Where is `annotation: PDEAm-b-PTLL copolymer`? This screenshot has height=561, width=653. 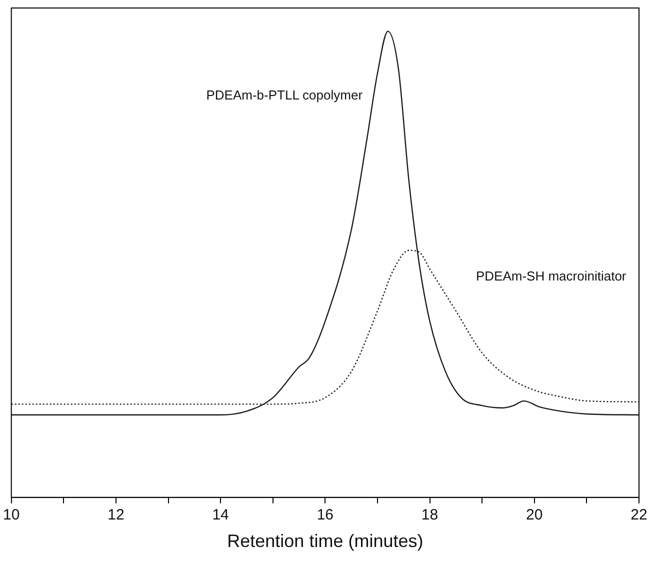 annotation: PDEAm-b-PTLL copolymer is located at coordinates (285, 95).